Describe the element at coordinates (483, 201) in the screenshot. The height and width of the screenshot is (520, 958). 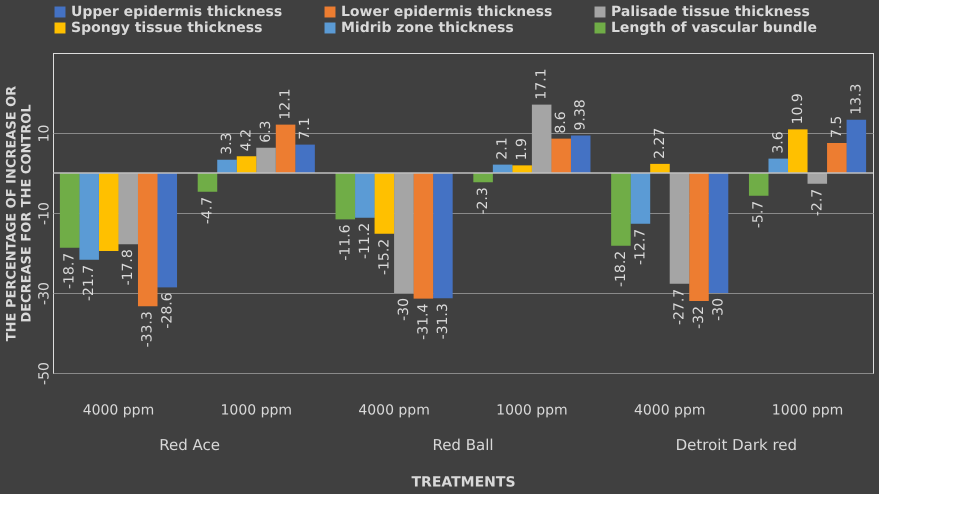
I see `data-label: -2.3` at that location.